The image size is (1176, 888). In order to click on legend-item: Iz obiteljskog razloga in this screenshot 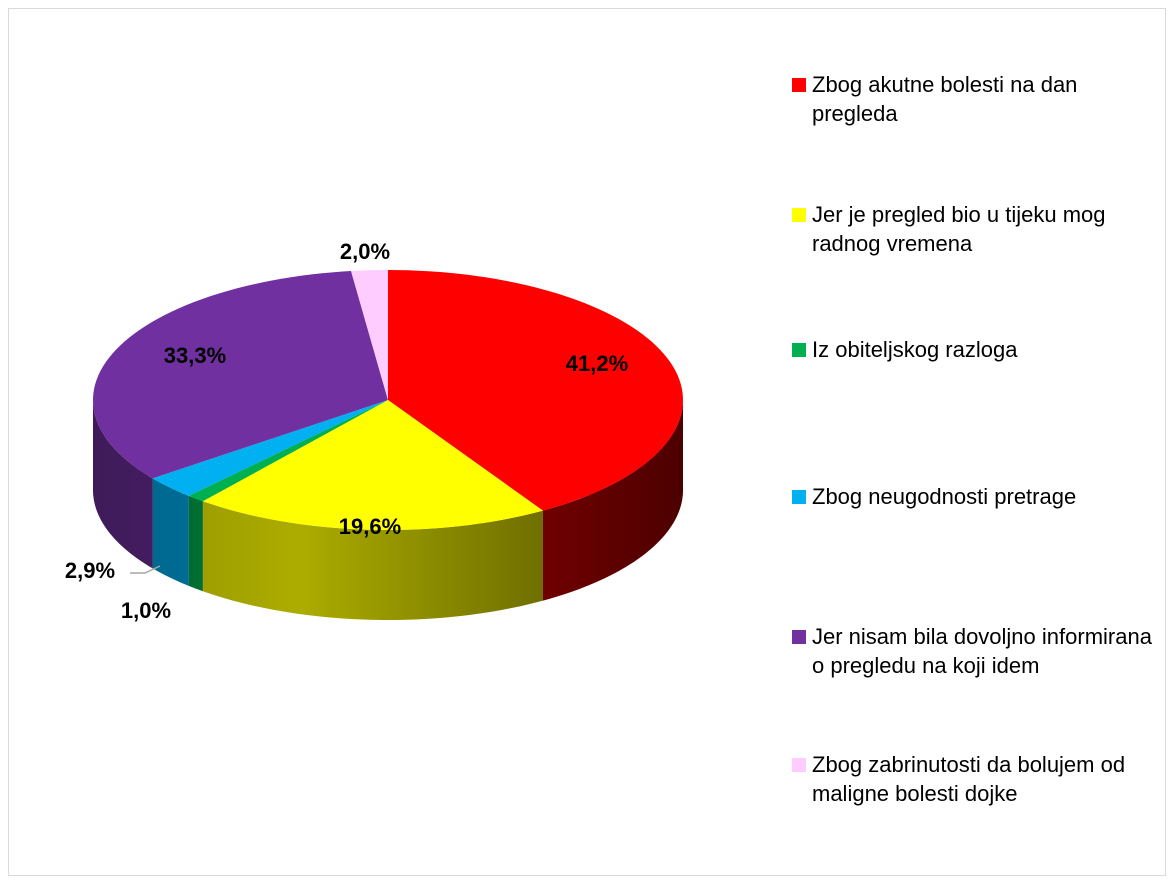, I will do `click(975, 349)`.